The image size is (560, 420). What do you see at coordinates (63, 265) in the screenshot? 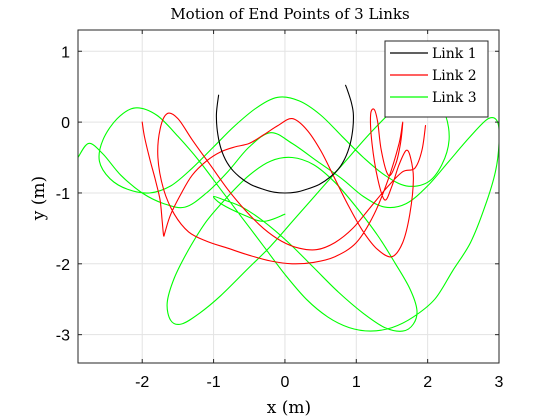
I see `y-tick-label: -2` at bounding box center [63, 265].